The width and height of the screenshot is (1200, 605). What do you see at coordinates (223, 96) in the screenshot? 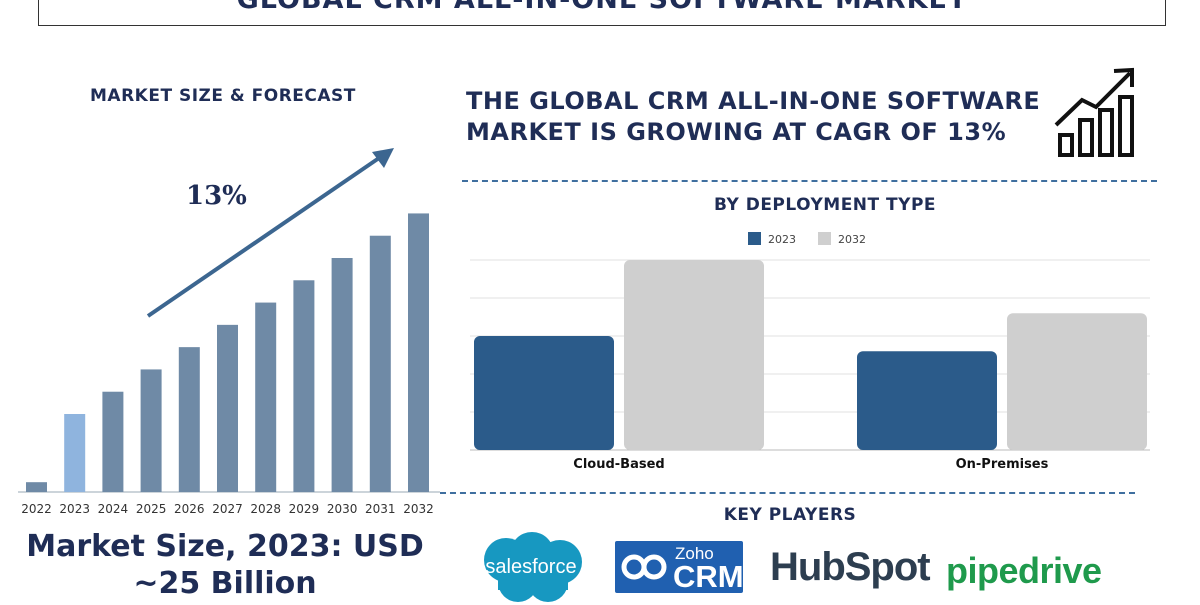
I see `market-size-forecast-title: MARKET SIZE & FORECAST` at bounding box center [223, 96].